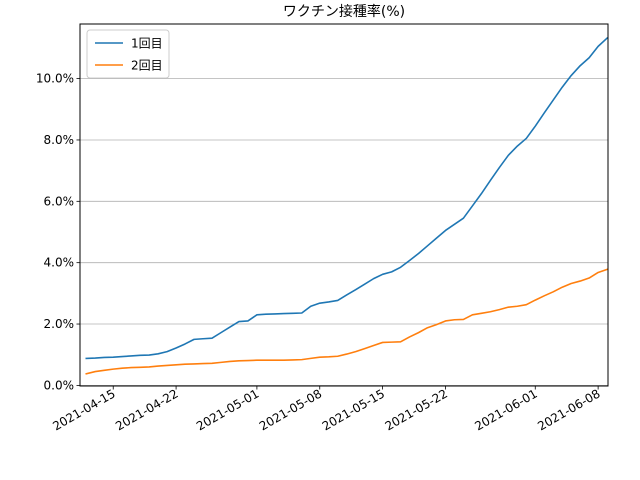 Image resolution: width=640 pixels, height=480 pixels. What do you see at coordinates (59, 324) in the screenshot?
I see `y-tick-label: 2.0%` at bounding box center [59, 324].